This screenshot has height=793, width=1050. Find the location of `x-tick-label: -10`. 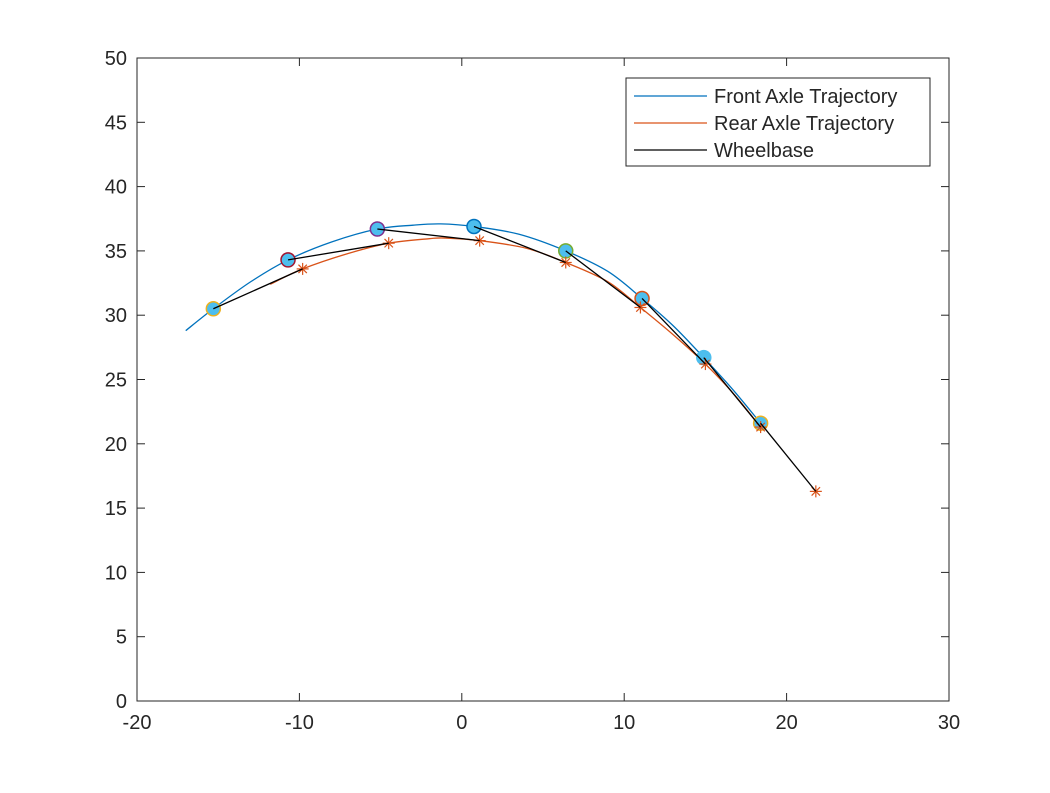

x-tick-label: -10 is located at coordinates (299, 723).